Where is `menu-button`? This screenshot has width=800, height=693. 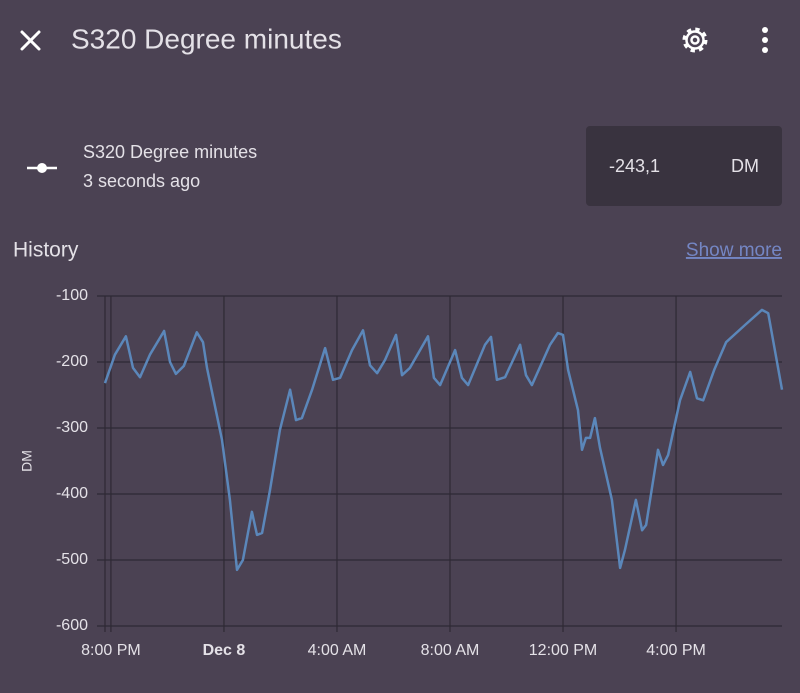
menu-button is located at coordinates (765, 40).